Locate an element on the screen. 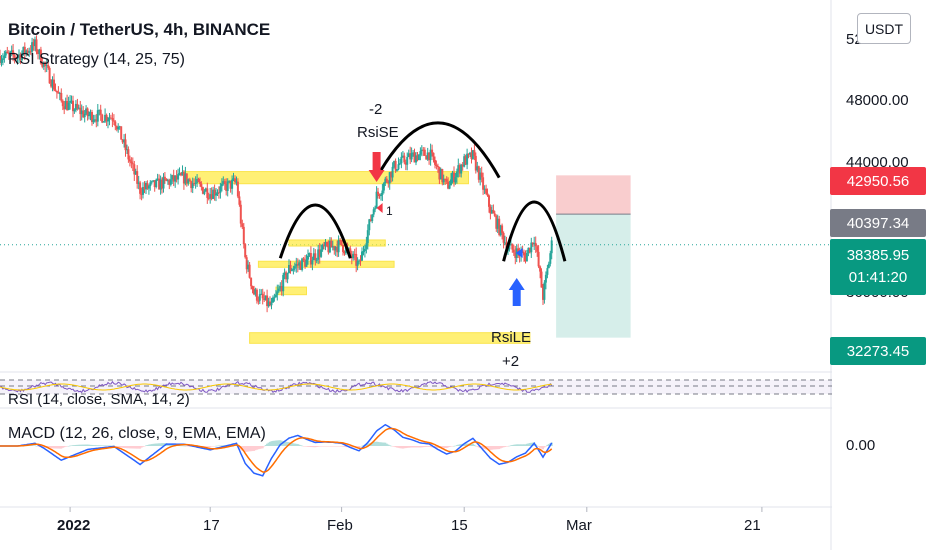  currency-button: USDT is located at coordinates (884, 28).